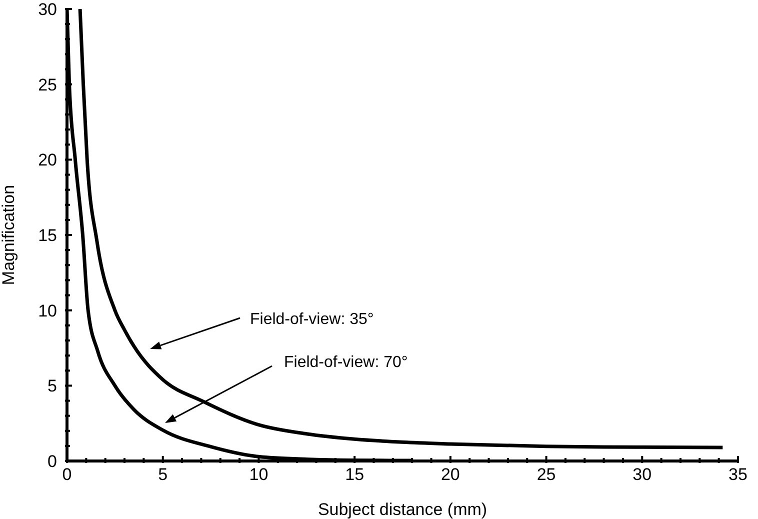  What do you see at coordinates (738, 474) in the screenshot?
I see `x-tick-label: 35` at bounding box center [738, 474].